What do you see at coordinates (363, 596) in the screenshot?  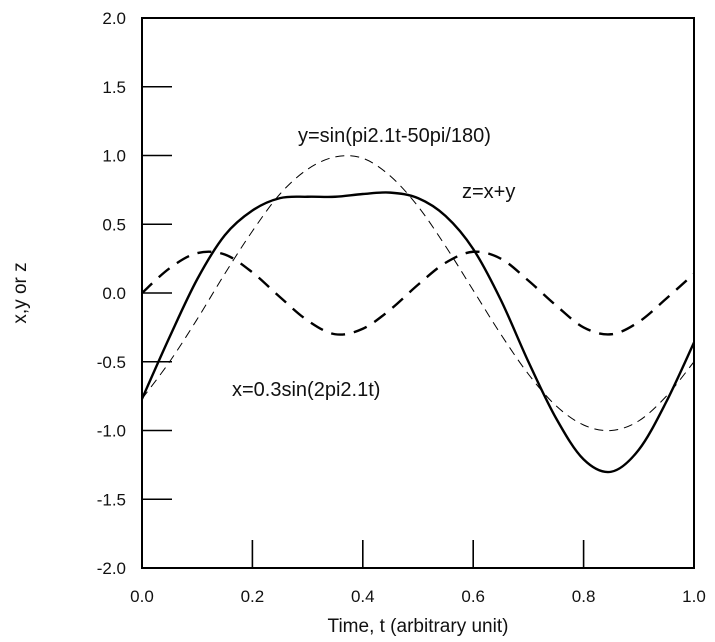 I see `x-tick-label: 0.4` at bounding box center [363, 596].